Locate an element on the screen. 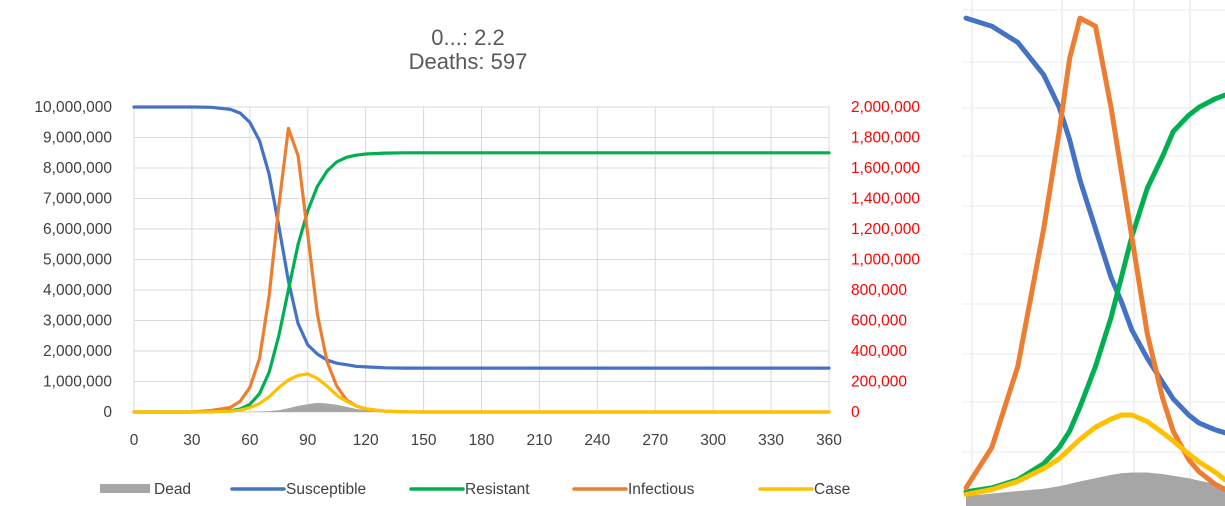 This screenshot has height=506, width=1225. y-left-tick-label: 9,000,000 is located at coordinates (77, 138).